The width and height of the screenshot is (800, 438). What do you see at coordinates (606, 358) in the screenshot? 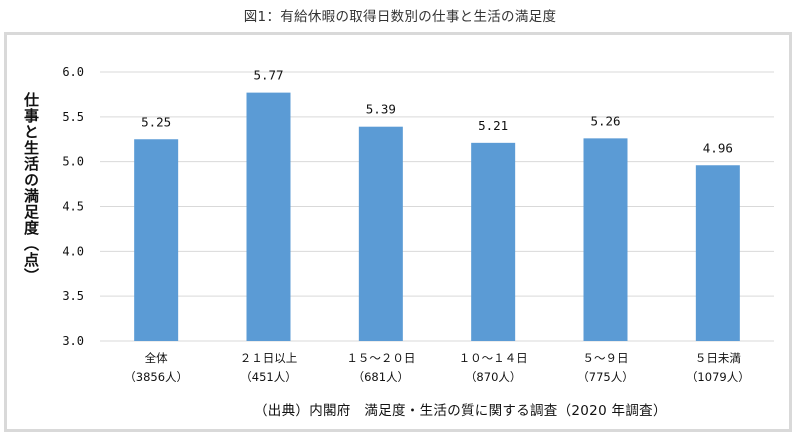
I see `x-tick-label: ５～９日` at bounding box center [606, 358].